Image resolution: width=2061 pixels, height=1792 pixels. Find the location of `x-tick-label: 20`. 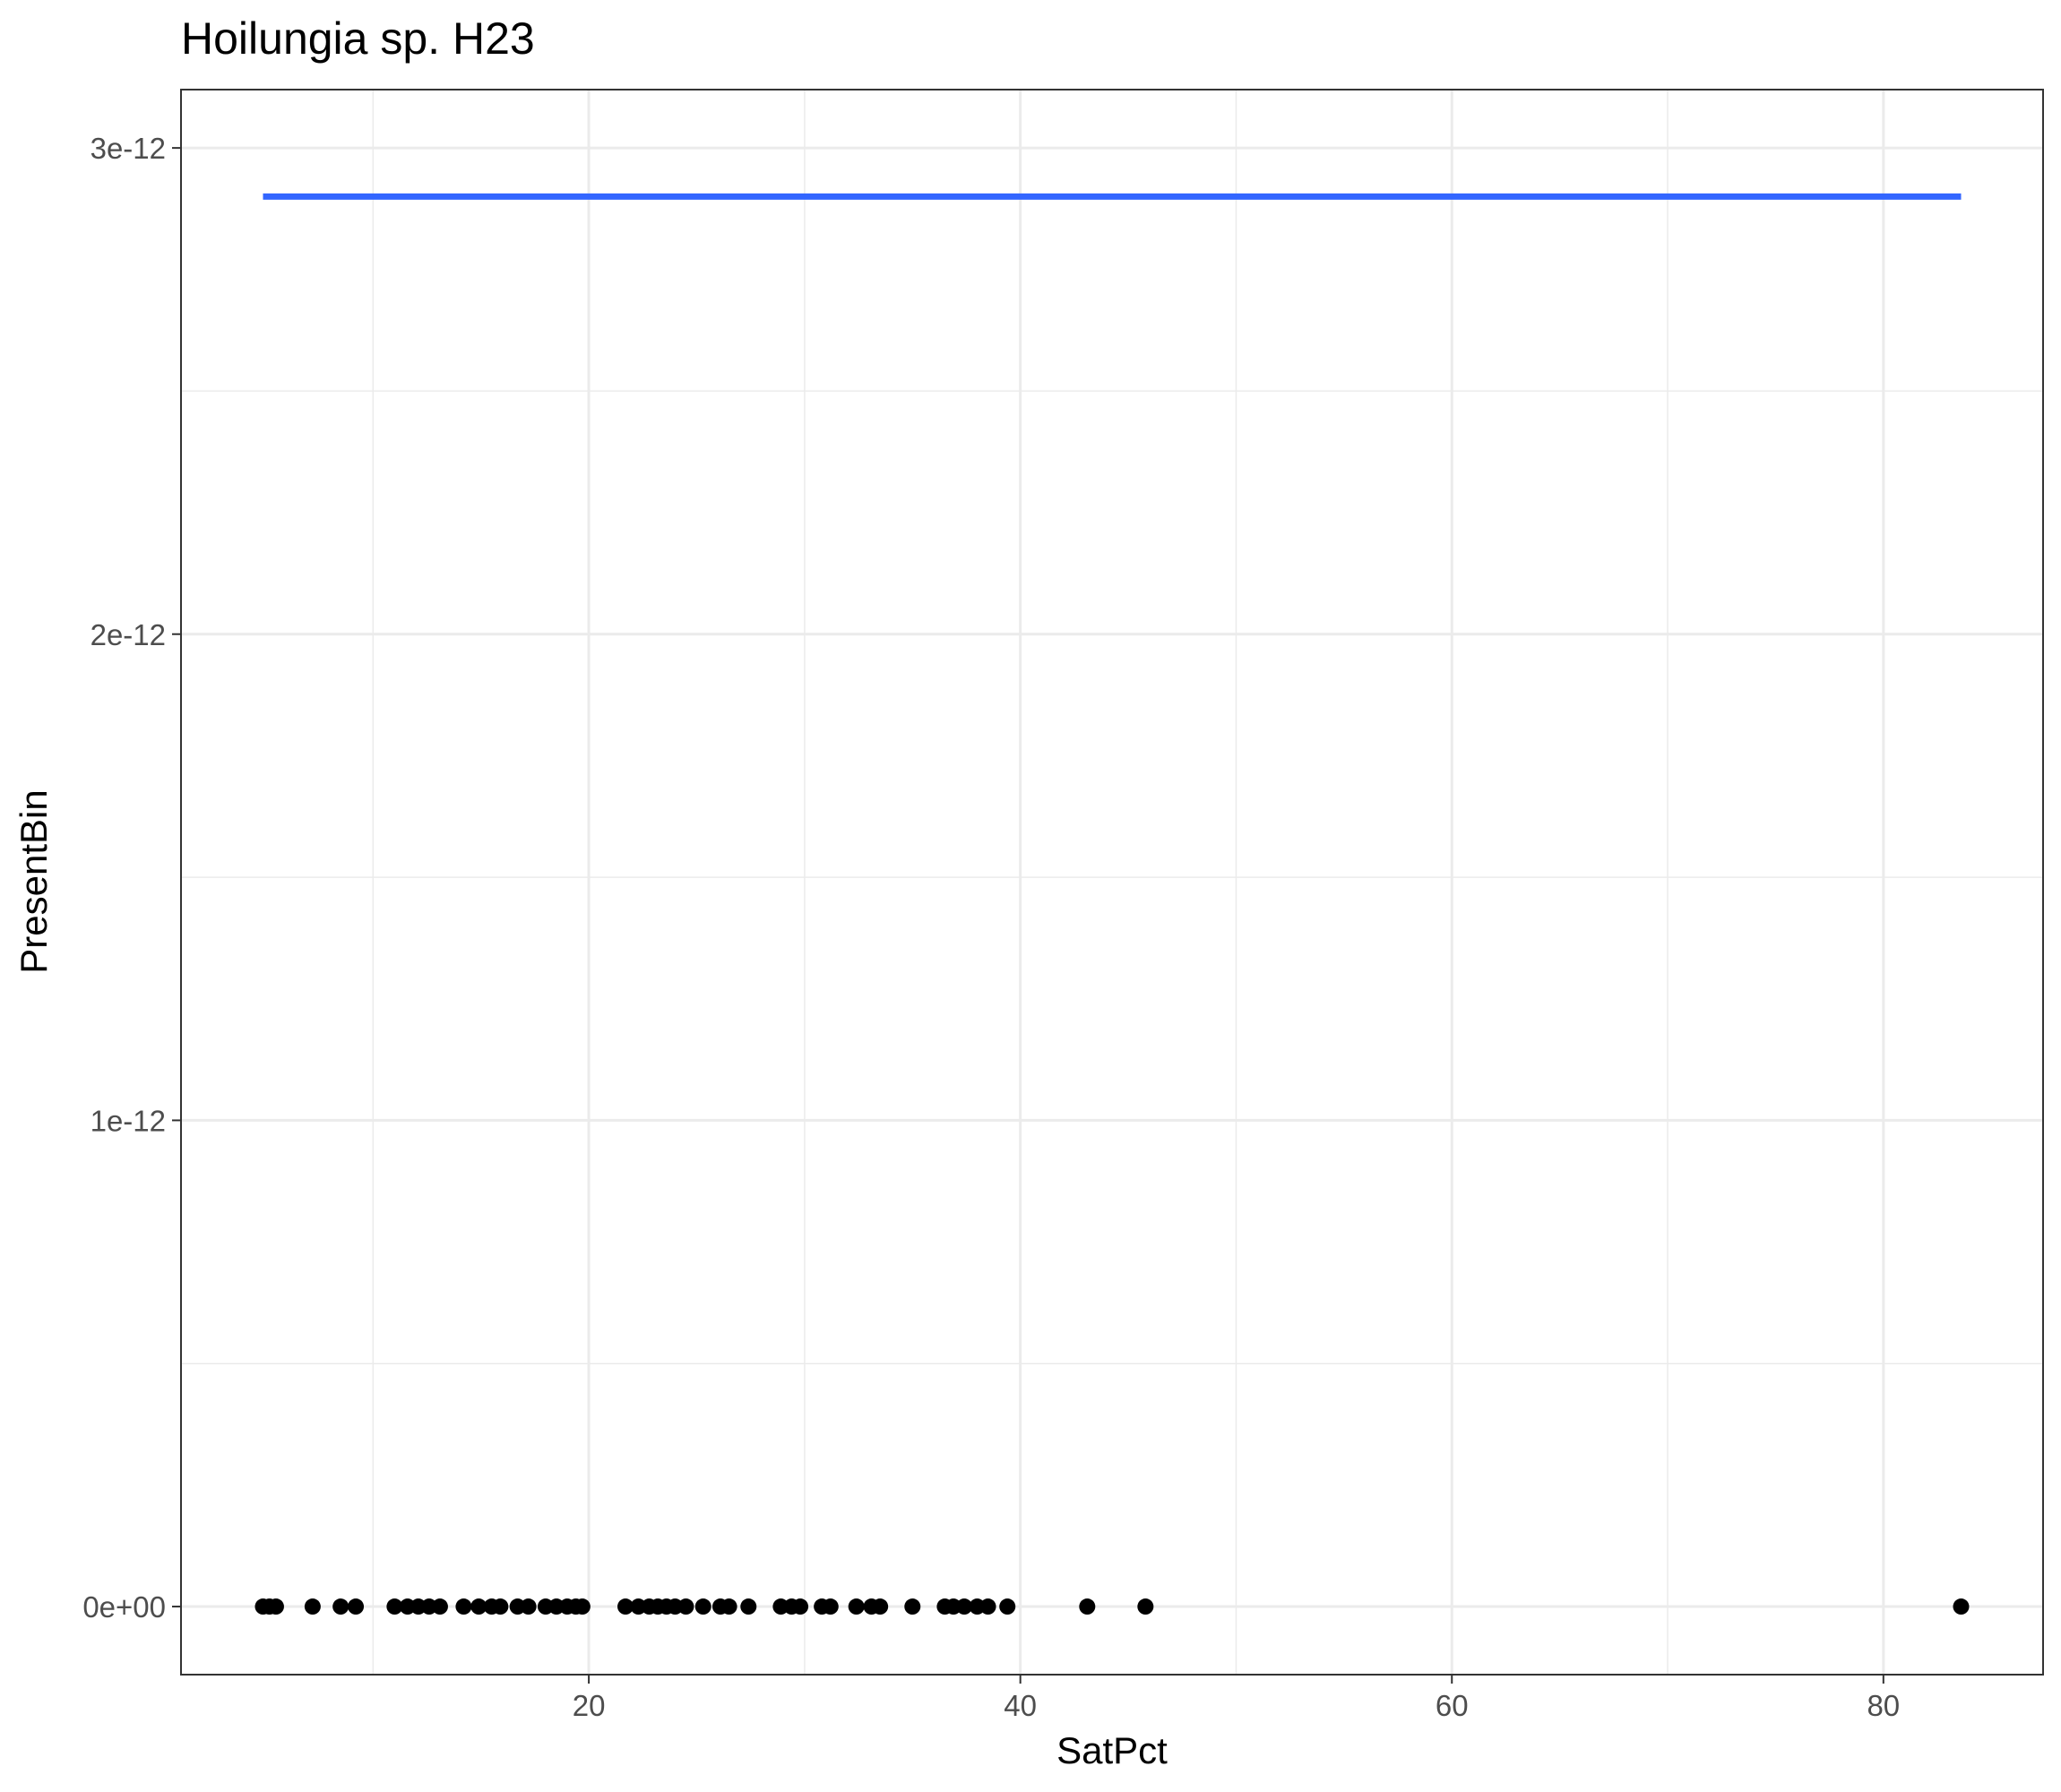

x-tick-label: 20 is located at coordinates (589, 1706).